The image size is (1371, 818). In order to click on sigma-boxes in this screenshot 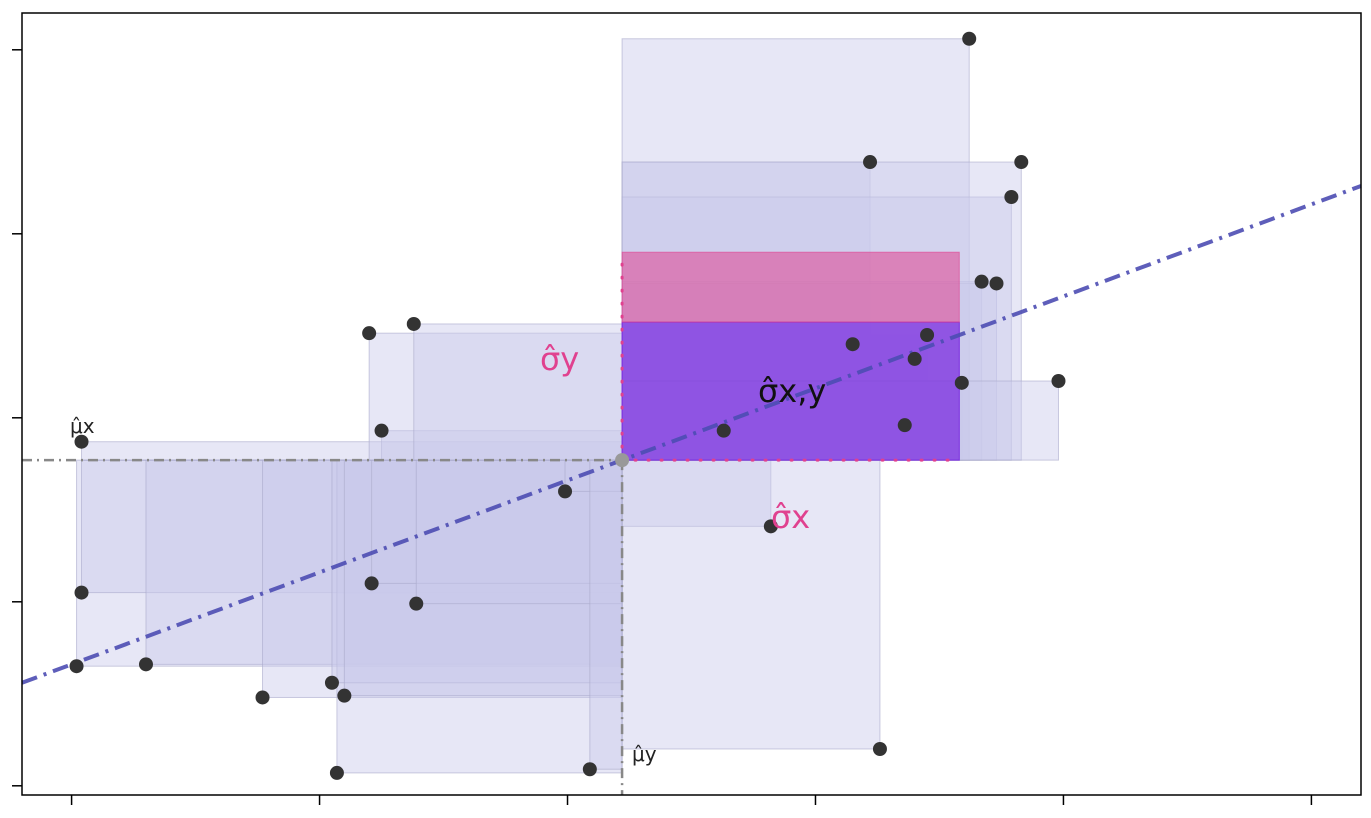, I will do `click(790, 356)`.